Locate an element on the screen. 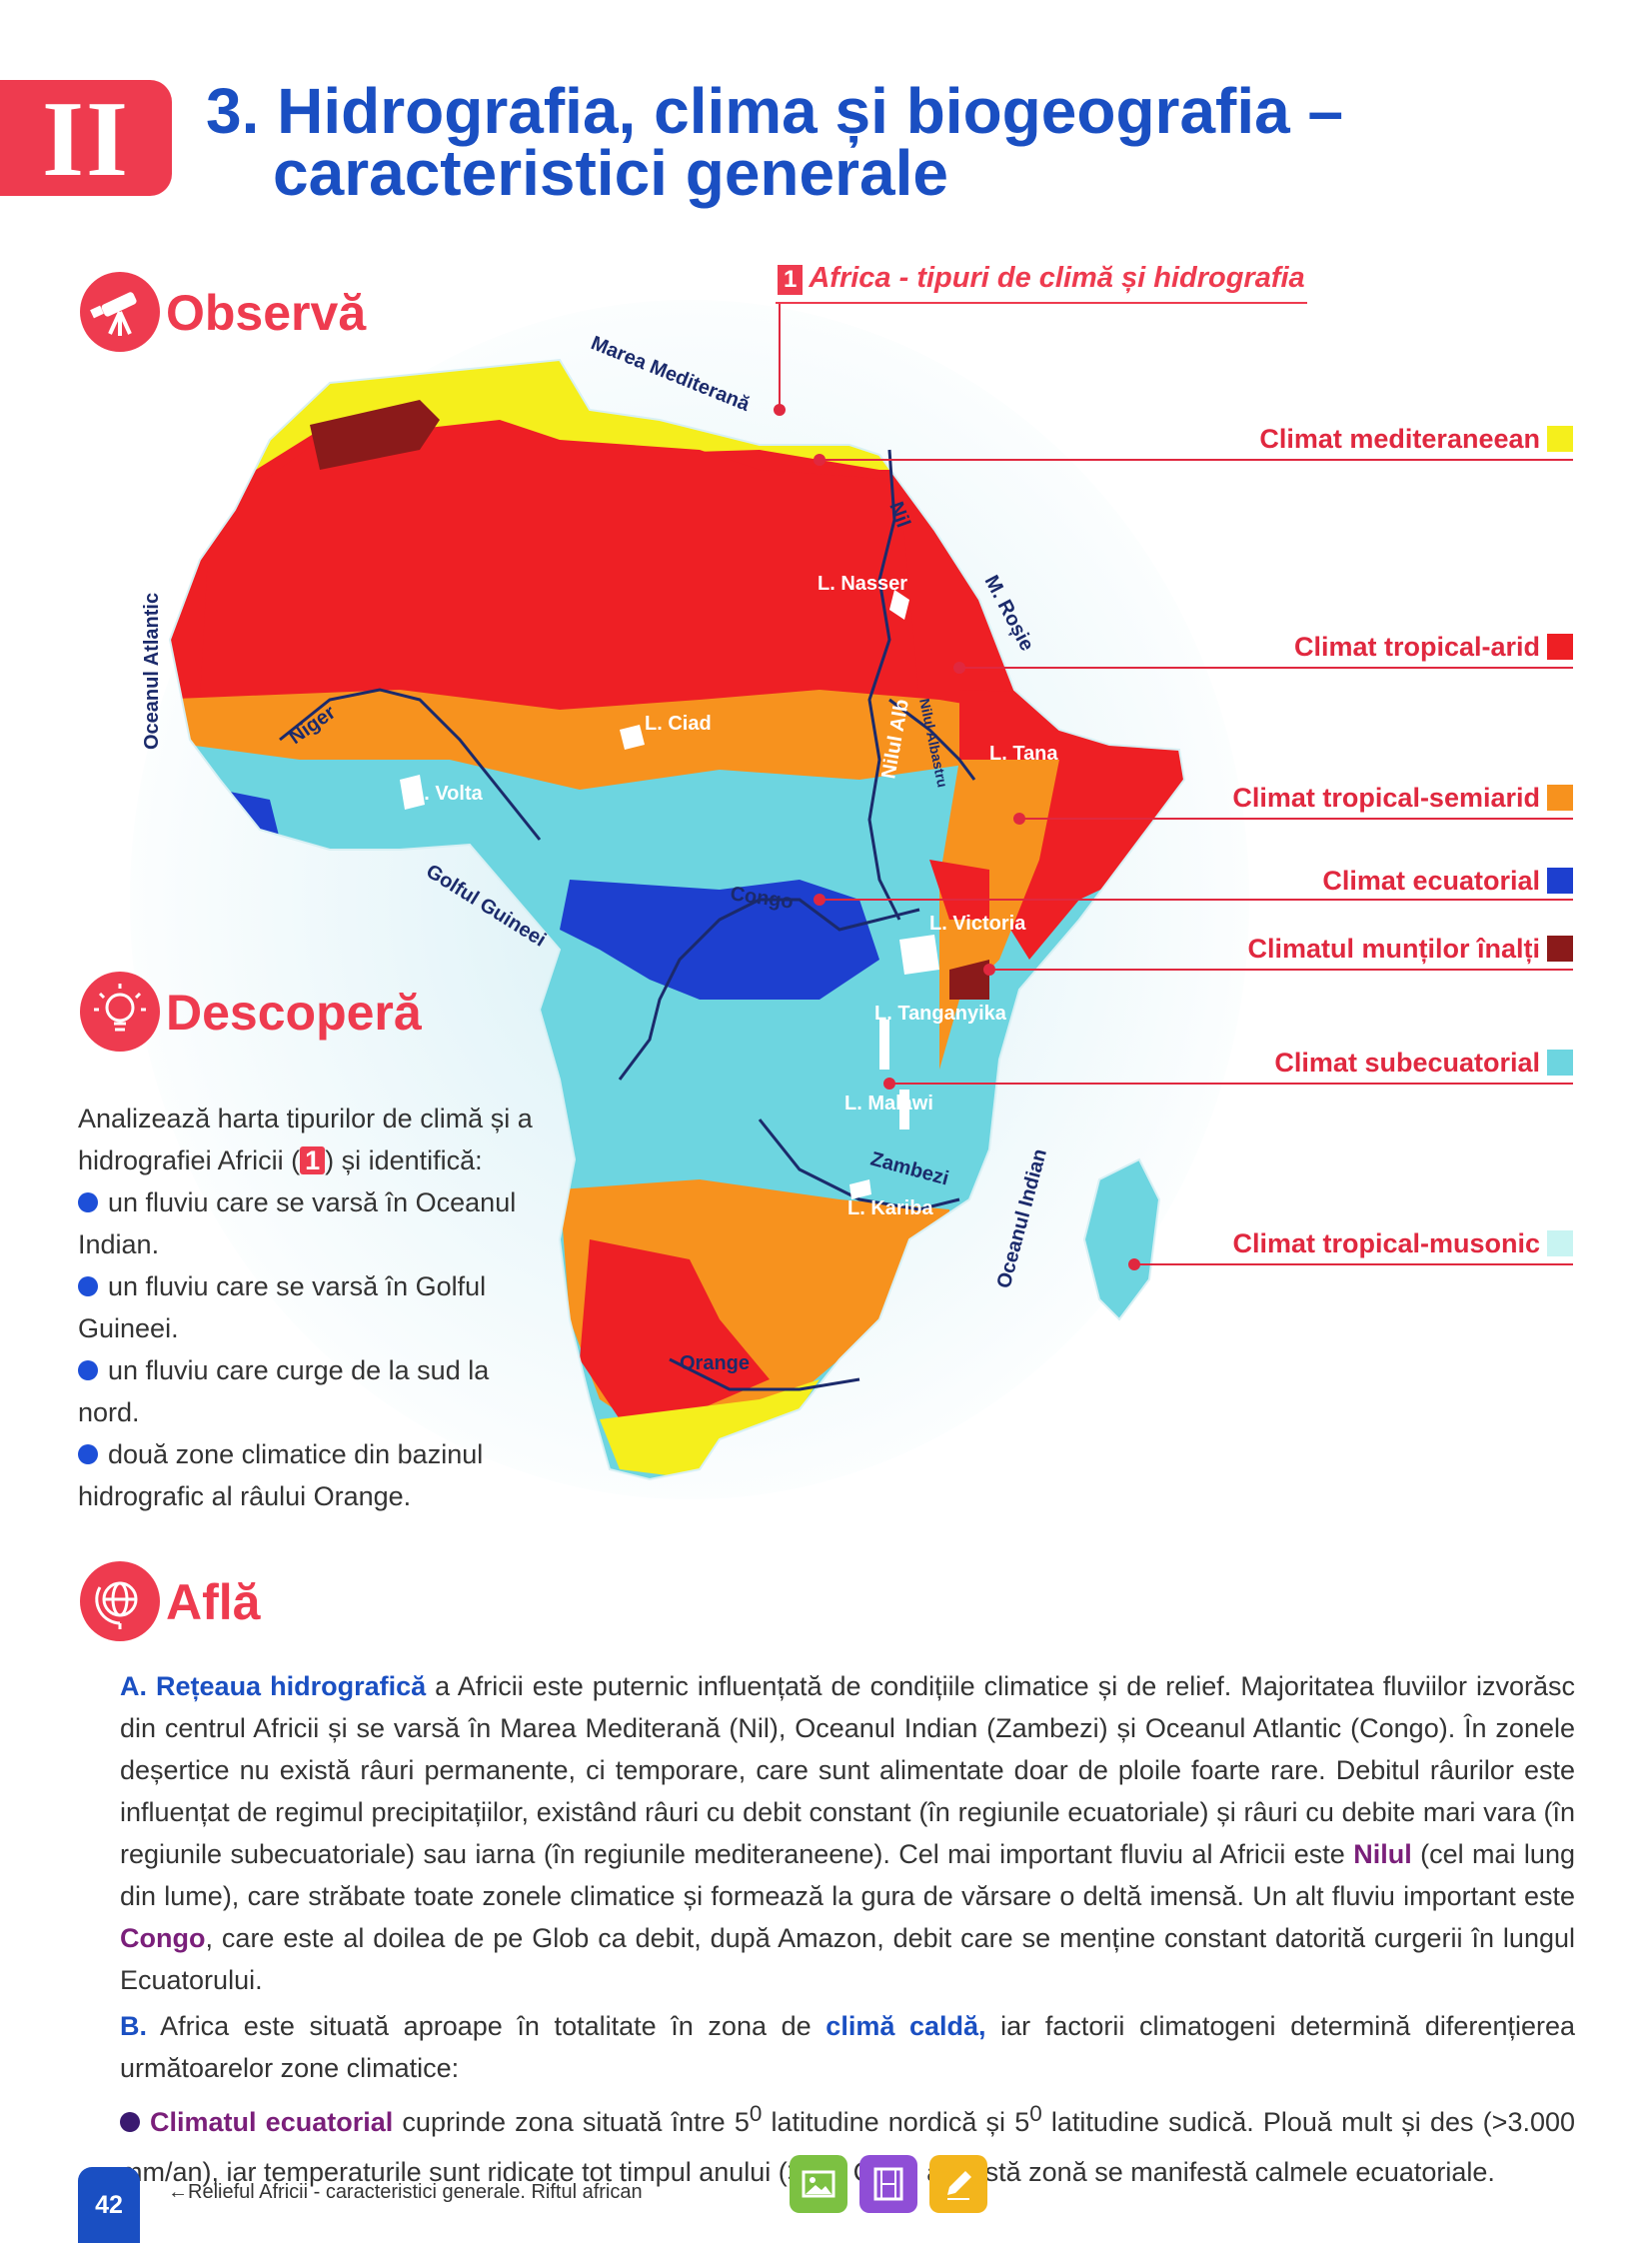  map-caption: 1 Africa - tipuri de climă și hidrografia is located at coordinates (1041, 278).